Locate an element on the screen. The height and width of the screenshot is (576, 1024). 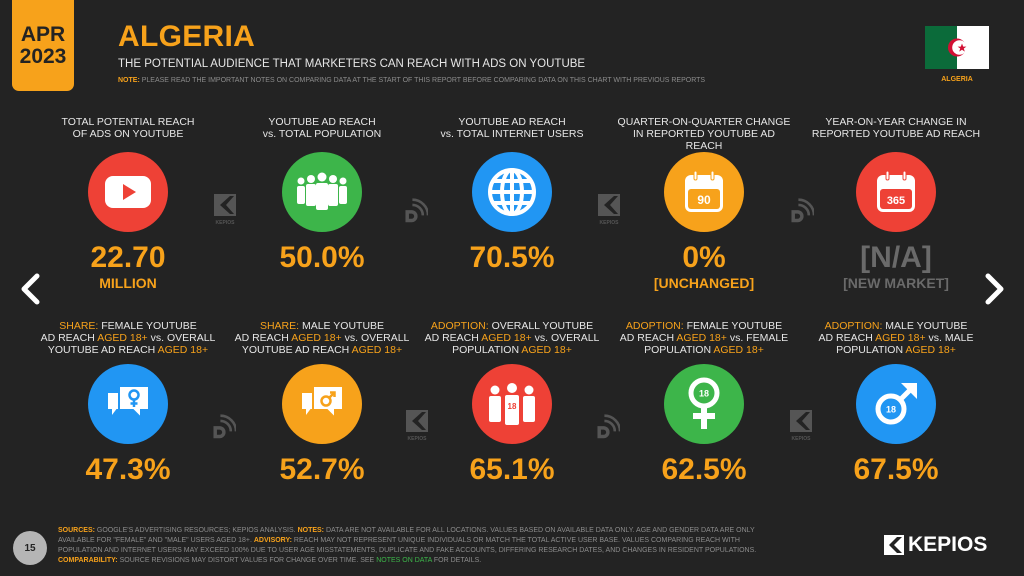
next-slide-button is located at coordinates (995, 289).